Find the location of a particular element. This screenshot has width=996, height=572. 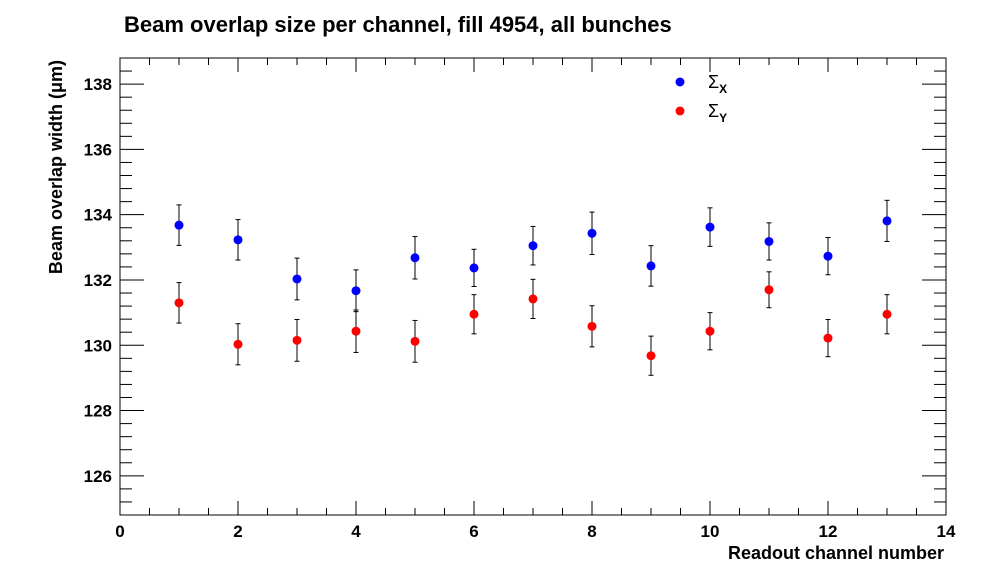

legend-marker-sigma-x is located at coordinates (680, 82).